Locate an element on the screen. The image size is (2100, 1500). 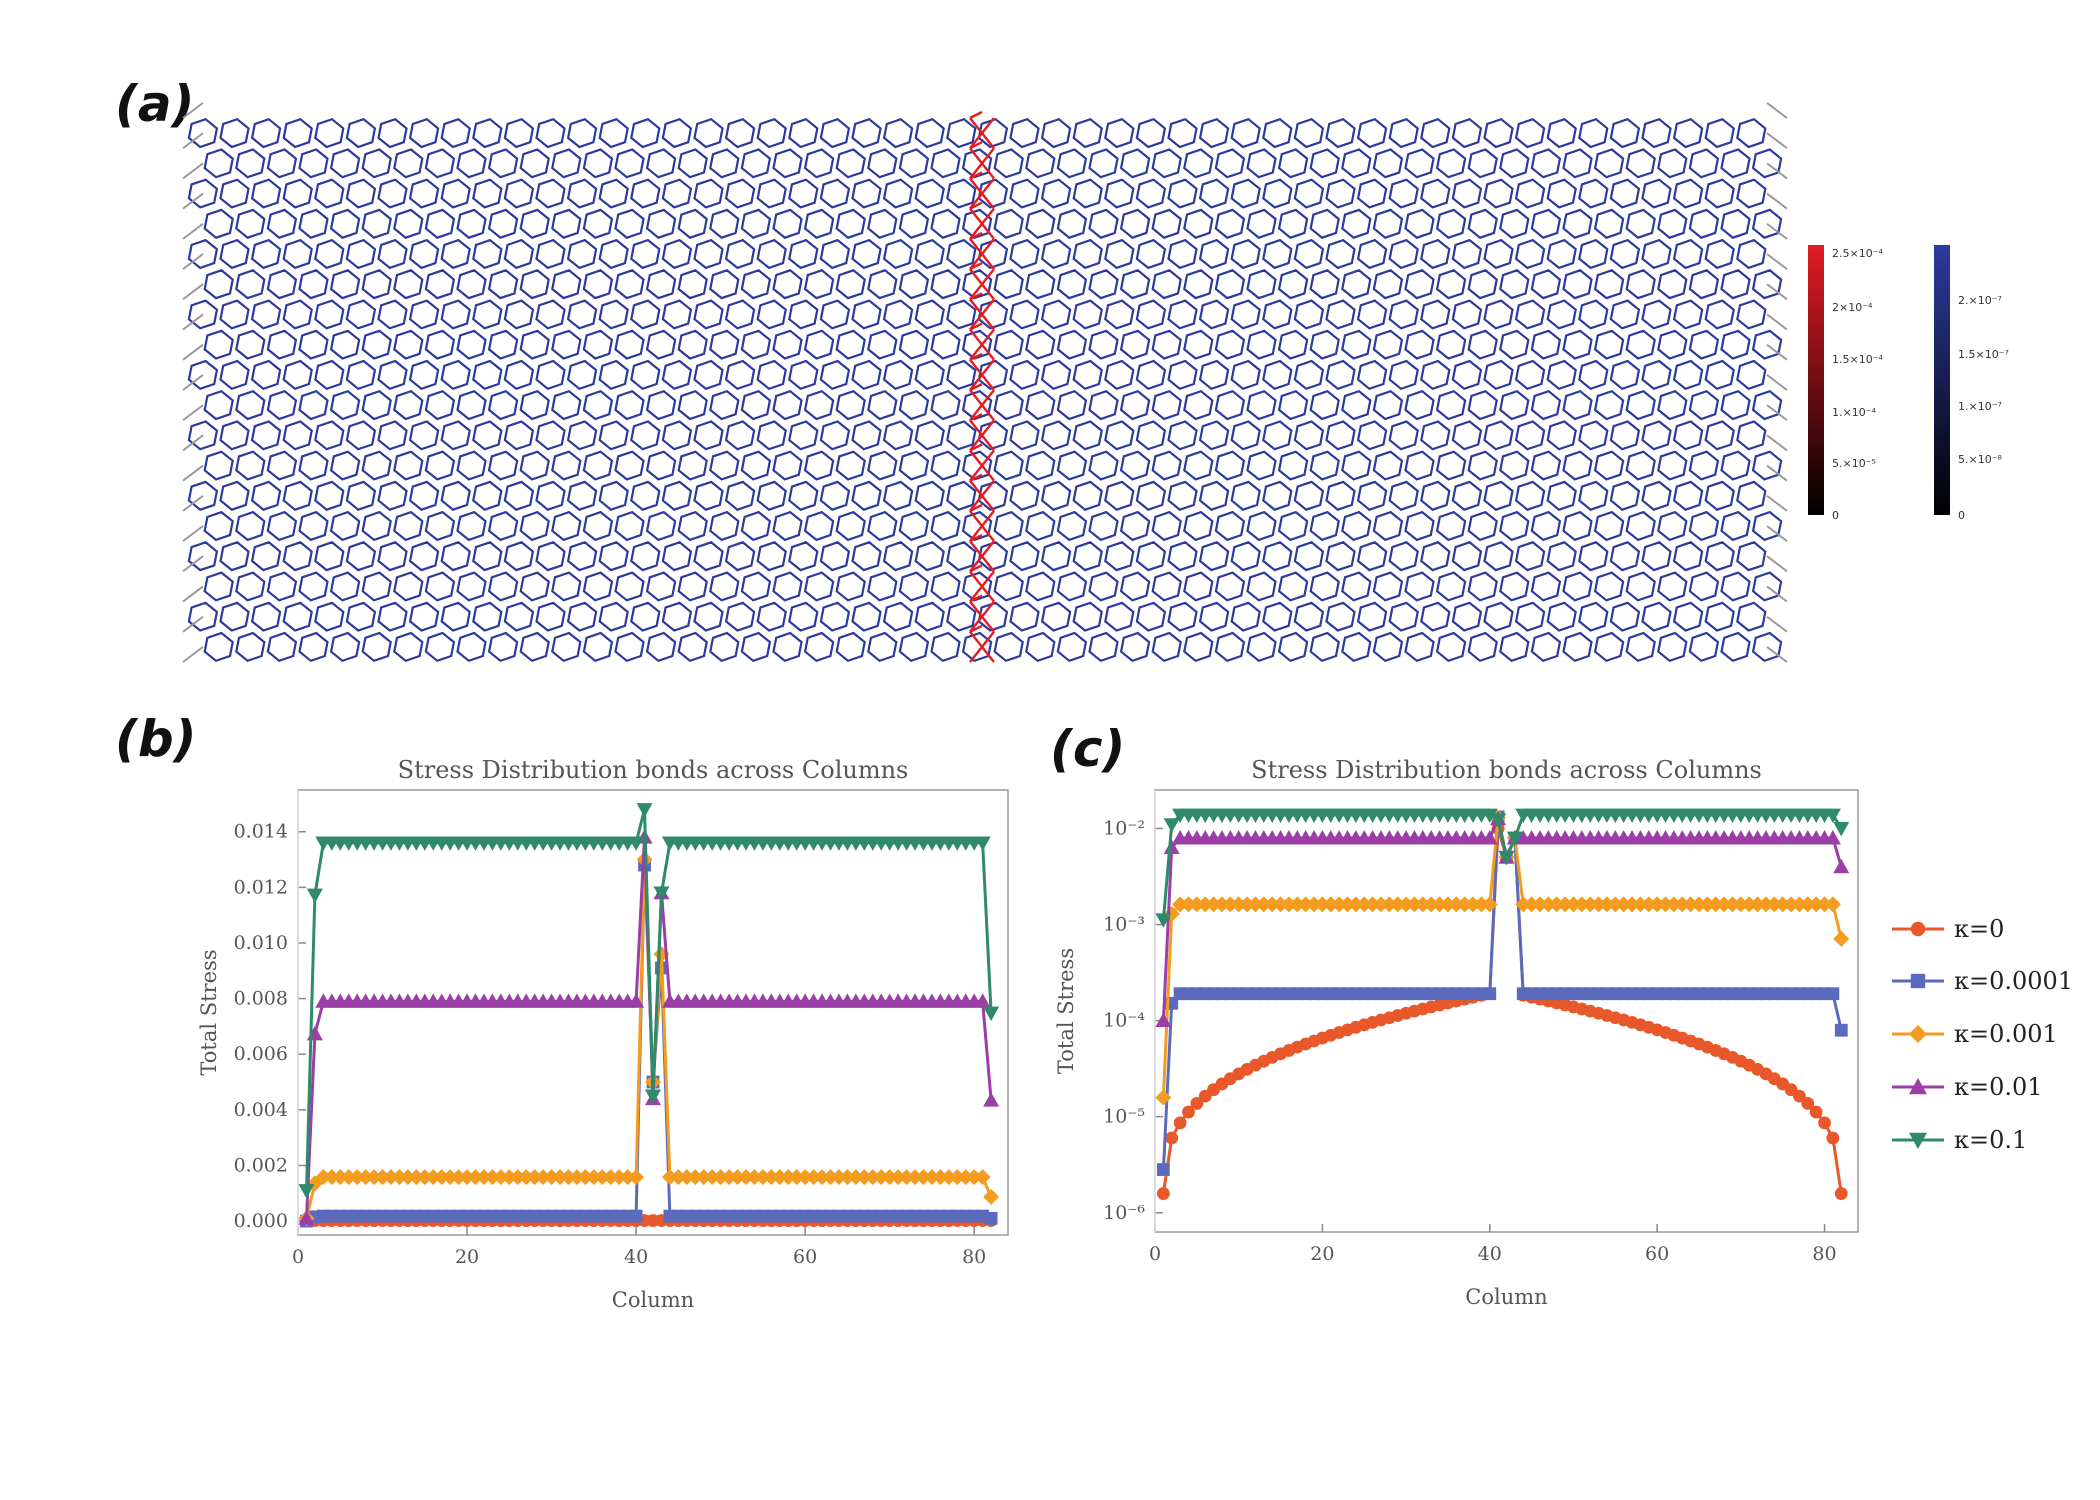
y-tick-label: 10⁻² is located at coordinates (1124, 828).